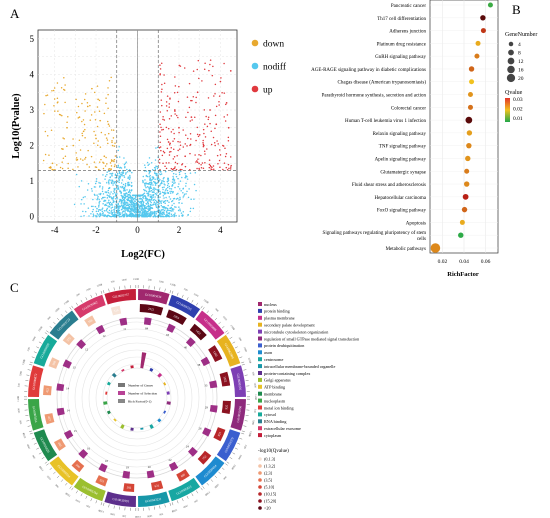 The image size is (550, 518). Describe the element at coordinates (32, 146) in the screenshot. I see `volcano-y-tick-label: 2` at that location.